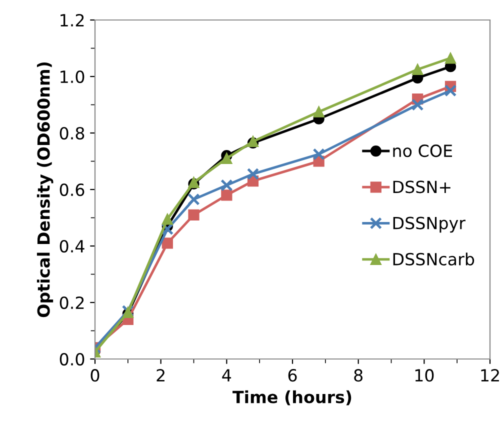 Image resolution: width=503 pixels, height=422 pixels. Describe the element at coordinates (72, 246) in the screenshot. I see `y-tick-label: 0.4` at that location.